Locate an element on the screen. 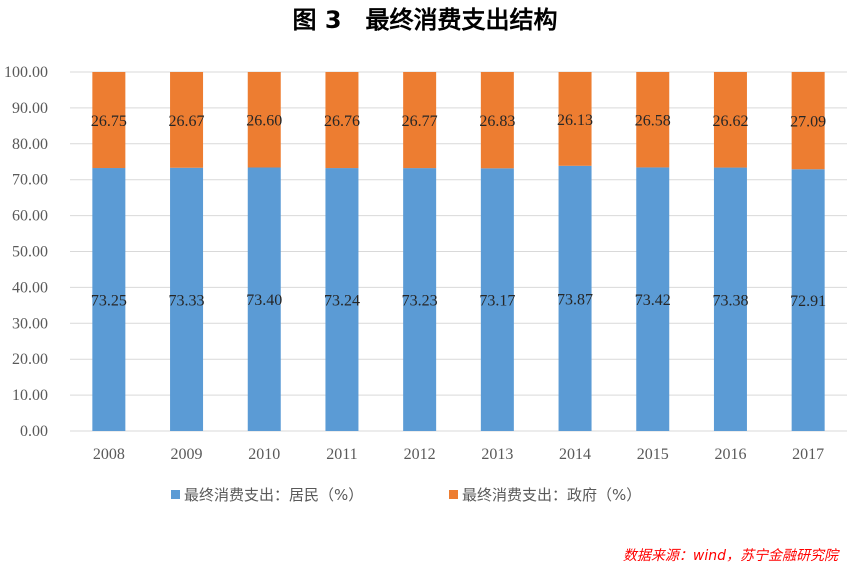  data-label: 73.87 is located at coordinates (575, 299).